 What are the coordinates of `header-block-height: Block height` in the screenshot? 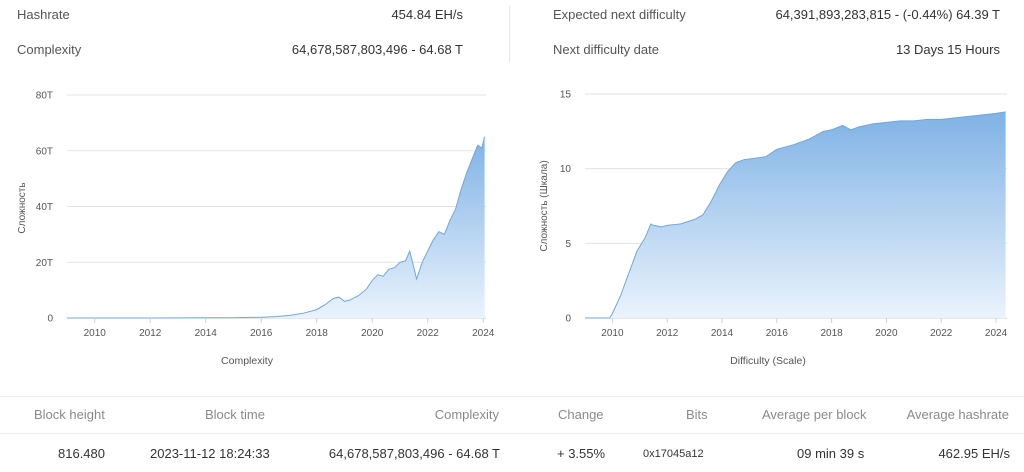 It's located at (69, 414).